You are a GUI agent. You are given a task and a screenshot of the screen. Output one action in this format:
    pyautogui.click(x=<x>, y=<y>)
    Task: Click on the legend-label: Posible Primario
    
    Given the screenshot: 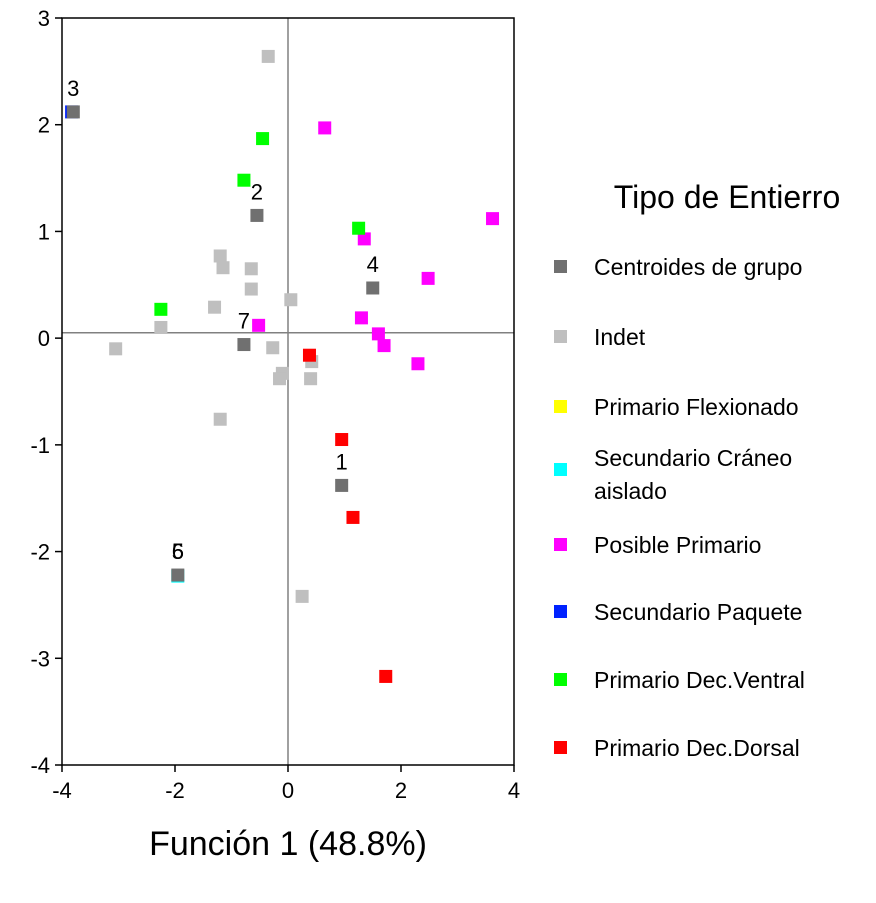 What is the action you would take?
    pyautogui.click(x=677, y=545)
    